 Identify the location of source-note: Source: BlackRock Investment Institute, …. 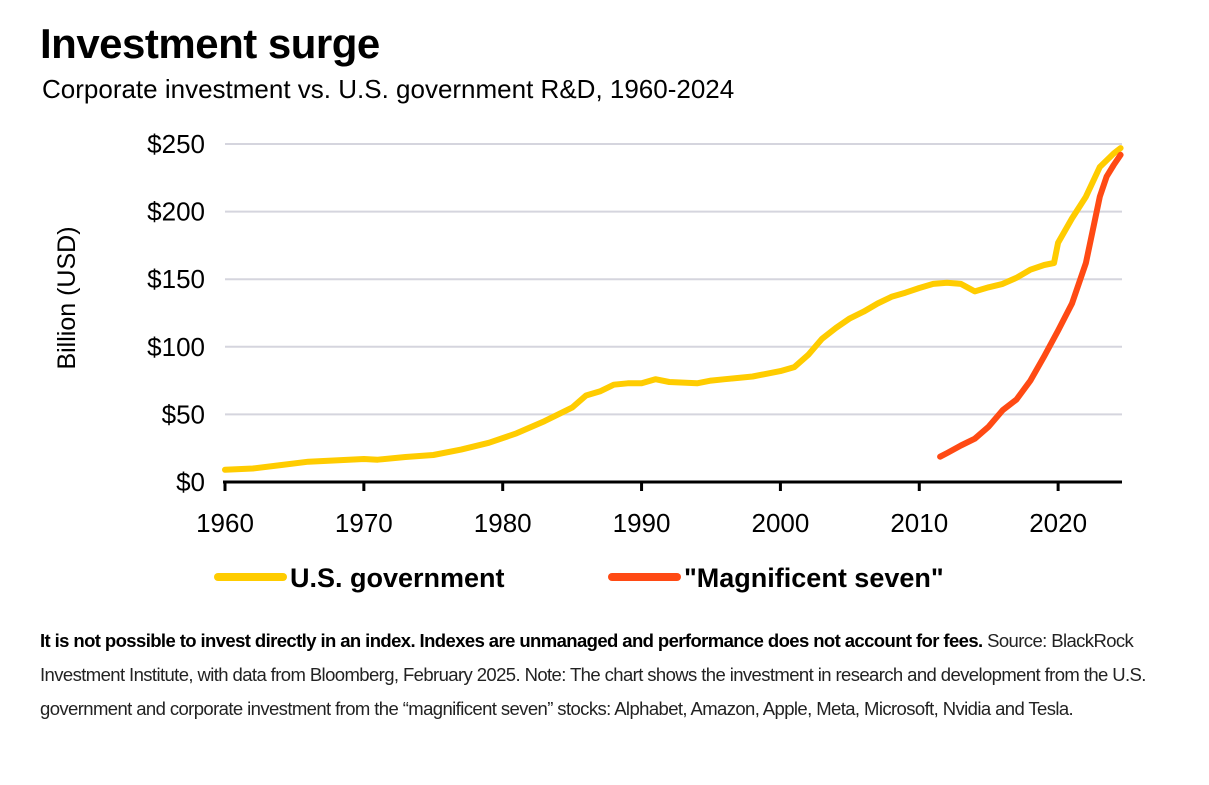
(593, 674).